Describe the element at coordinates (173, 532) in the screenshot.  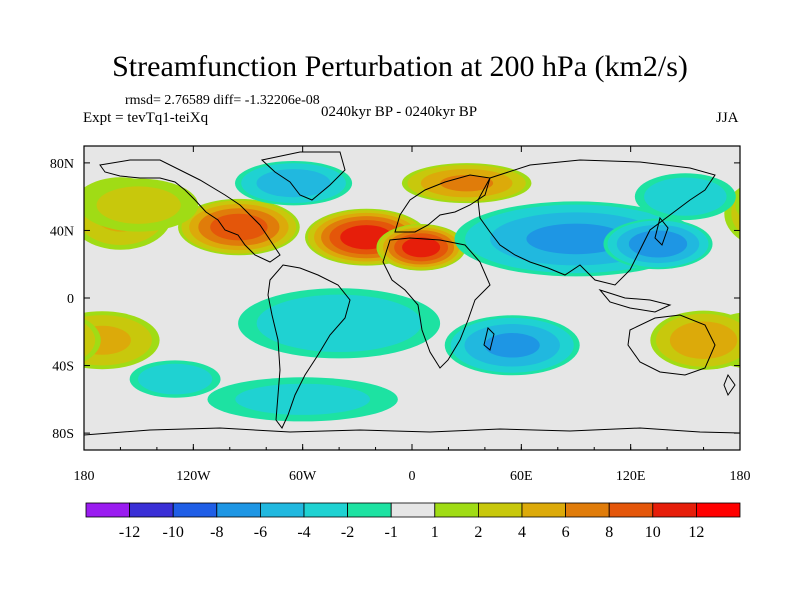
I see `colorbar-label: -10` at that location.